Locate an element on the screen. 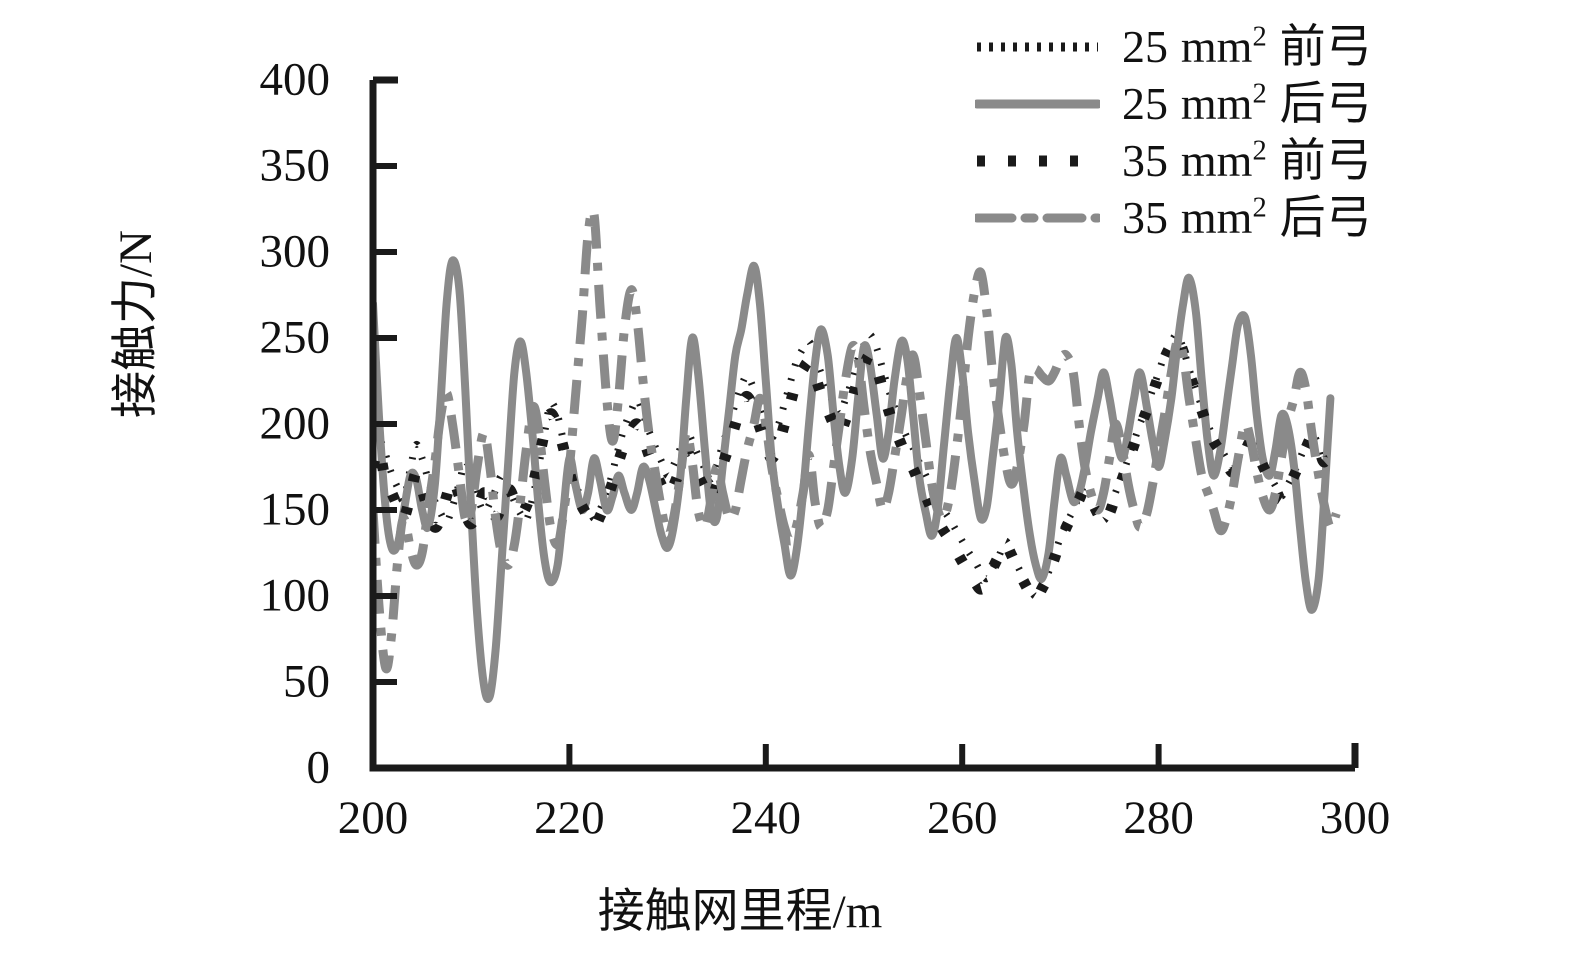  legend-item-1: 25 mm2 前弓 is located at coordinates (1265, 46).